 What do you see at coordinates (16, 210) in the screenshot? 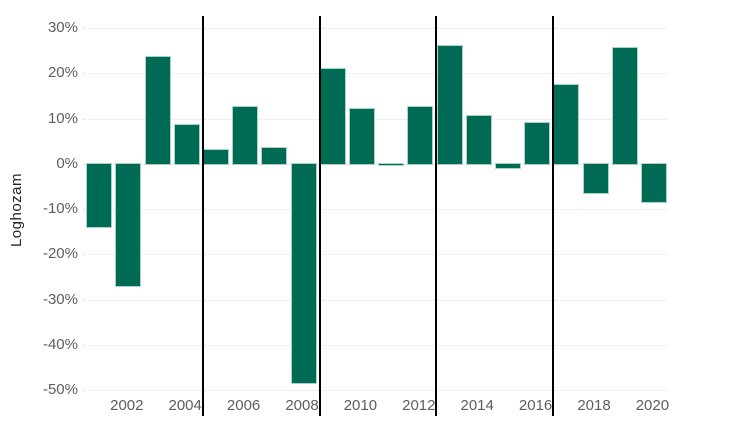
I see `y-axis-title: Loghozam` at bounding box center [16, 210].